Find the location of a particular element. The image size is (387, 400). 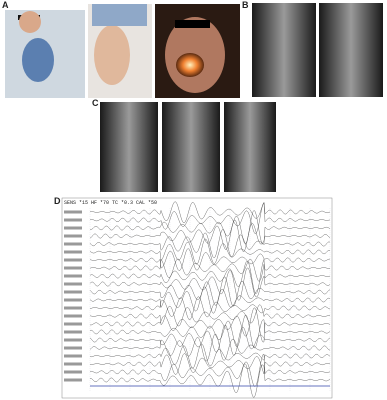

panel-label: C is located at coordinates (95, 103).